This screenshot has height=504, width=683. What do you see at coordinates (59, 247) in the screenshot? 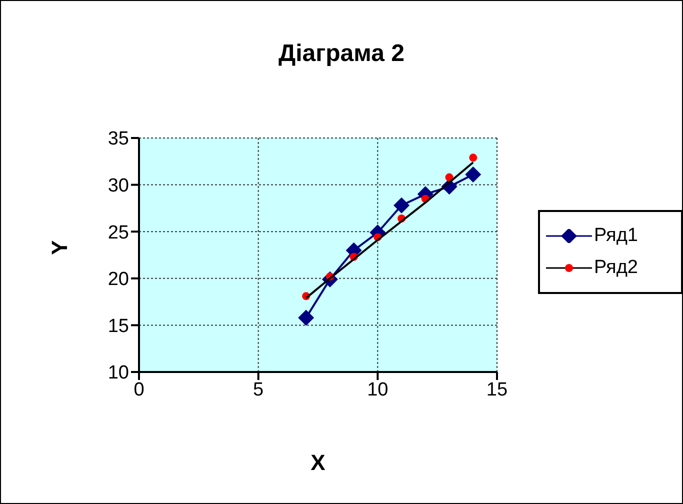
I see `y-axis-title: Y` at bounding box center [59, 247].